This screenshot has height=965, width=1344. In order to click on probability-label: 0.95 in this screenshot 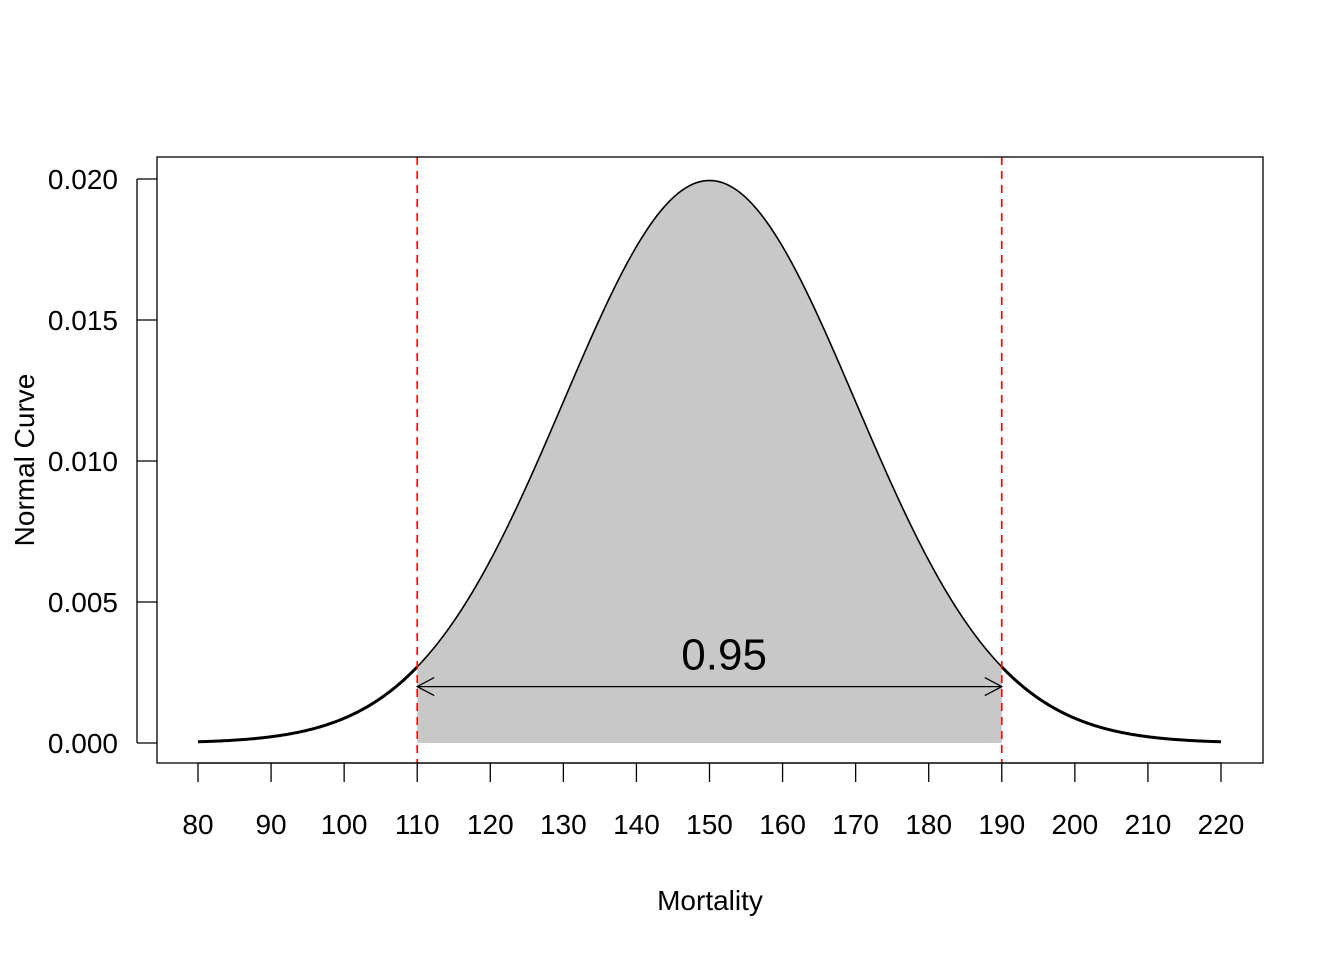, I will do `click(724, 655)`.